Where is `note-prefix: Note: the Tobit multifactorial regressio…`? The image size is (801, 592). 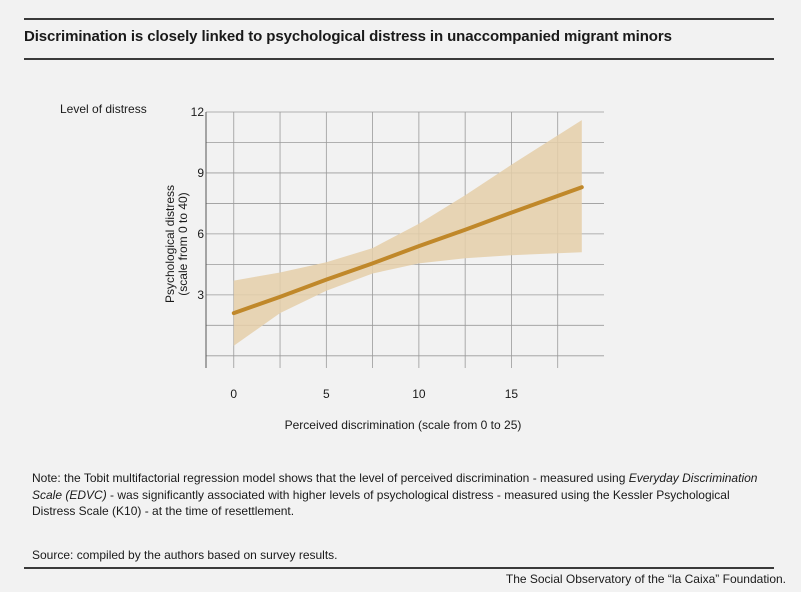 note-prefix: Note: the Tobit multifactorial regressio… is located at coordinates (330, 478).